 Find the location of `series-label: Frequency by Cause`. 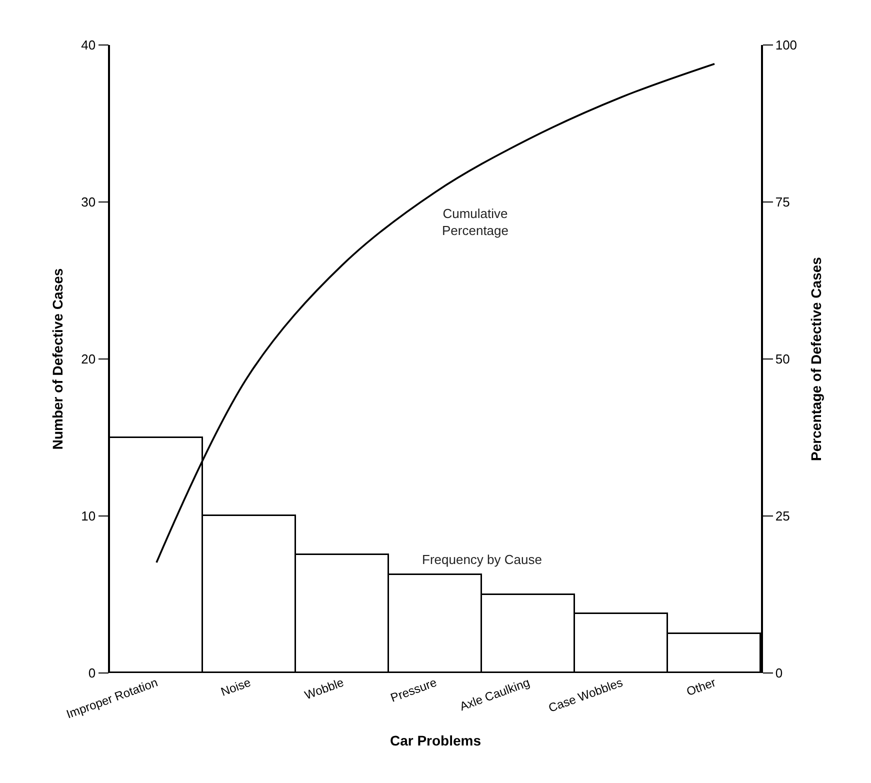

series-label: Frequency by Cause is located at coordinates (482, 559).